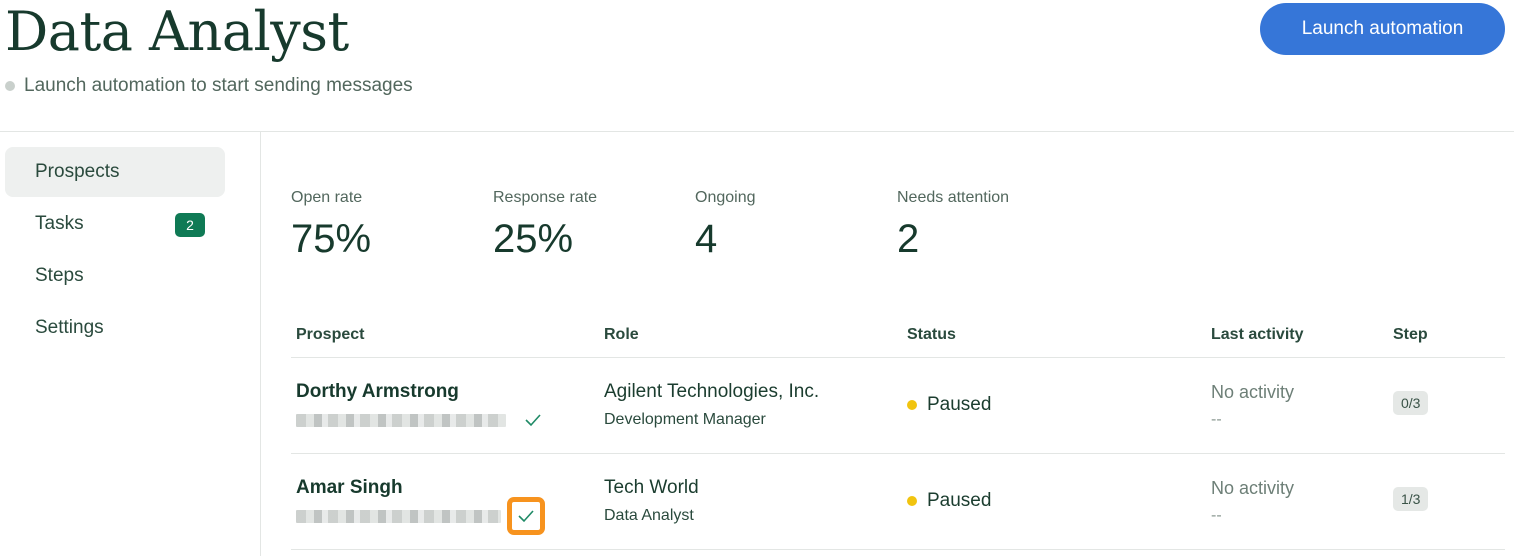  Describe the element at coordinates (651, 501) in the screenshot. I see `role-cell: Tech World Data Analyst` at that location.